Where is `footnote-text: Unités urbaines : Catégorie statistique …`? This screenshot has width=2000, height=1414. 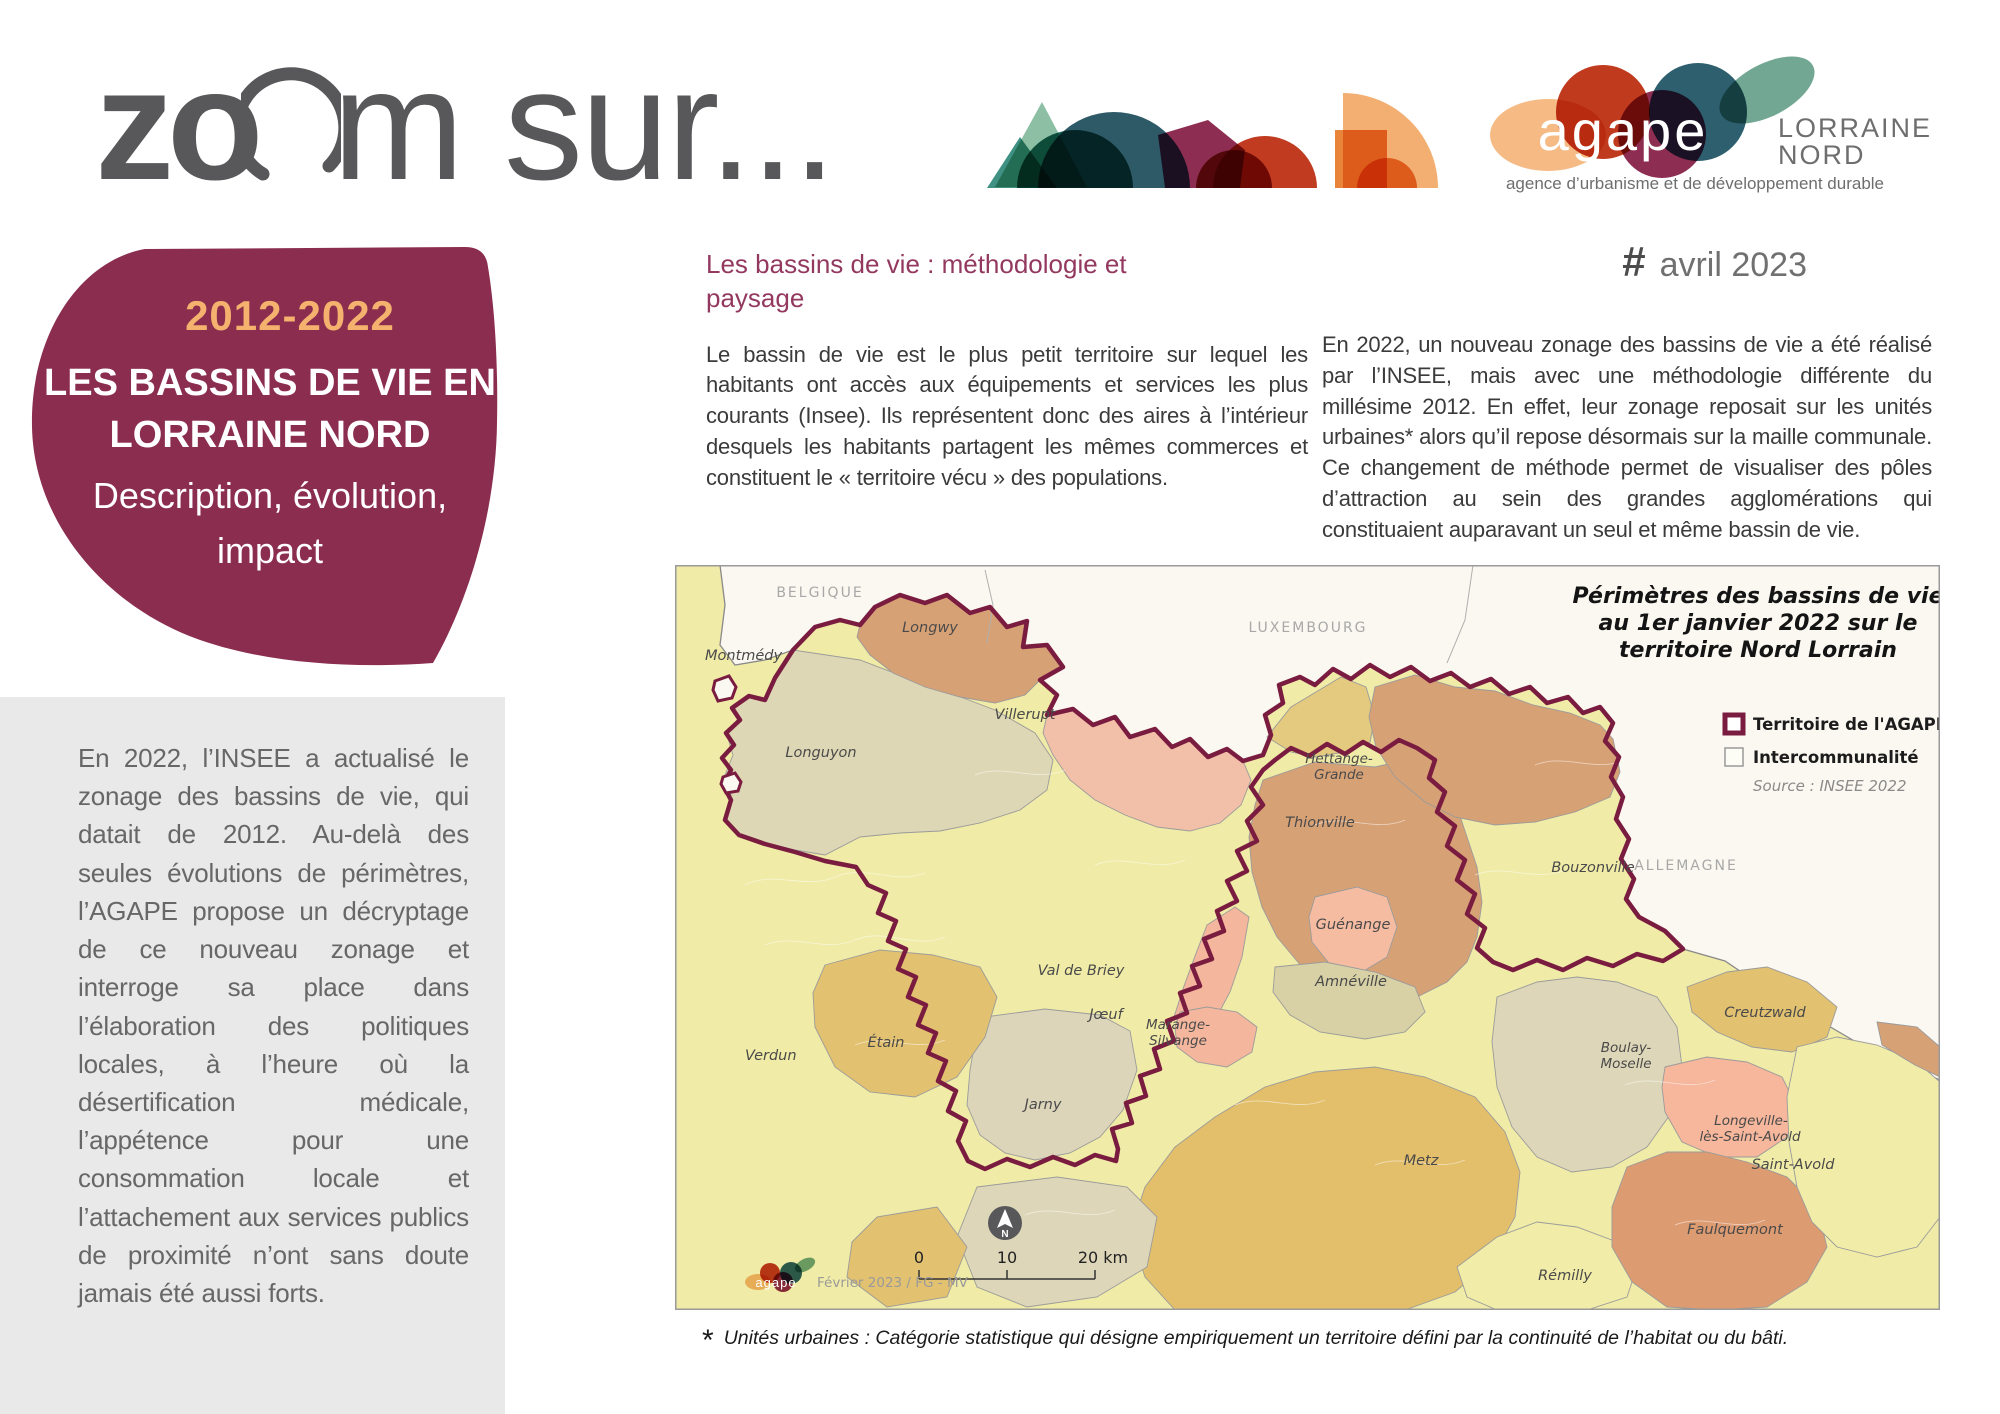 footnote-text: Unités urbaines : Catégorie statistique … is located at coordinates (1256, 1338).